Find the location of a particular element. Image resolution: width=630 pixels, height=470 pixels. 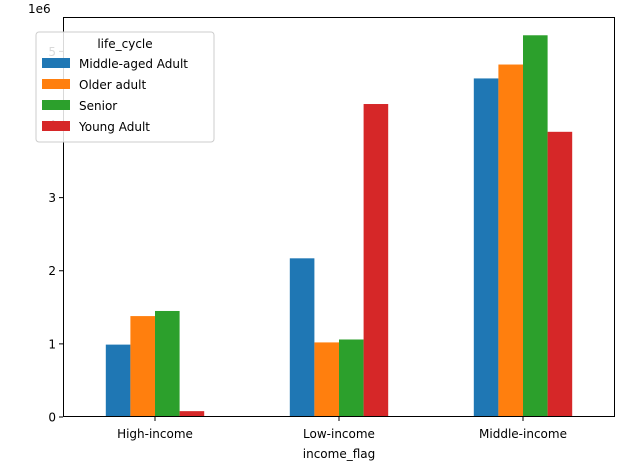

legend-entry-label: Middle-aged Adult is located at coordinates (133, 64).